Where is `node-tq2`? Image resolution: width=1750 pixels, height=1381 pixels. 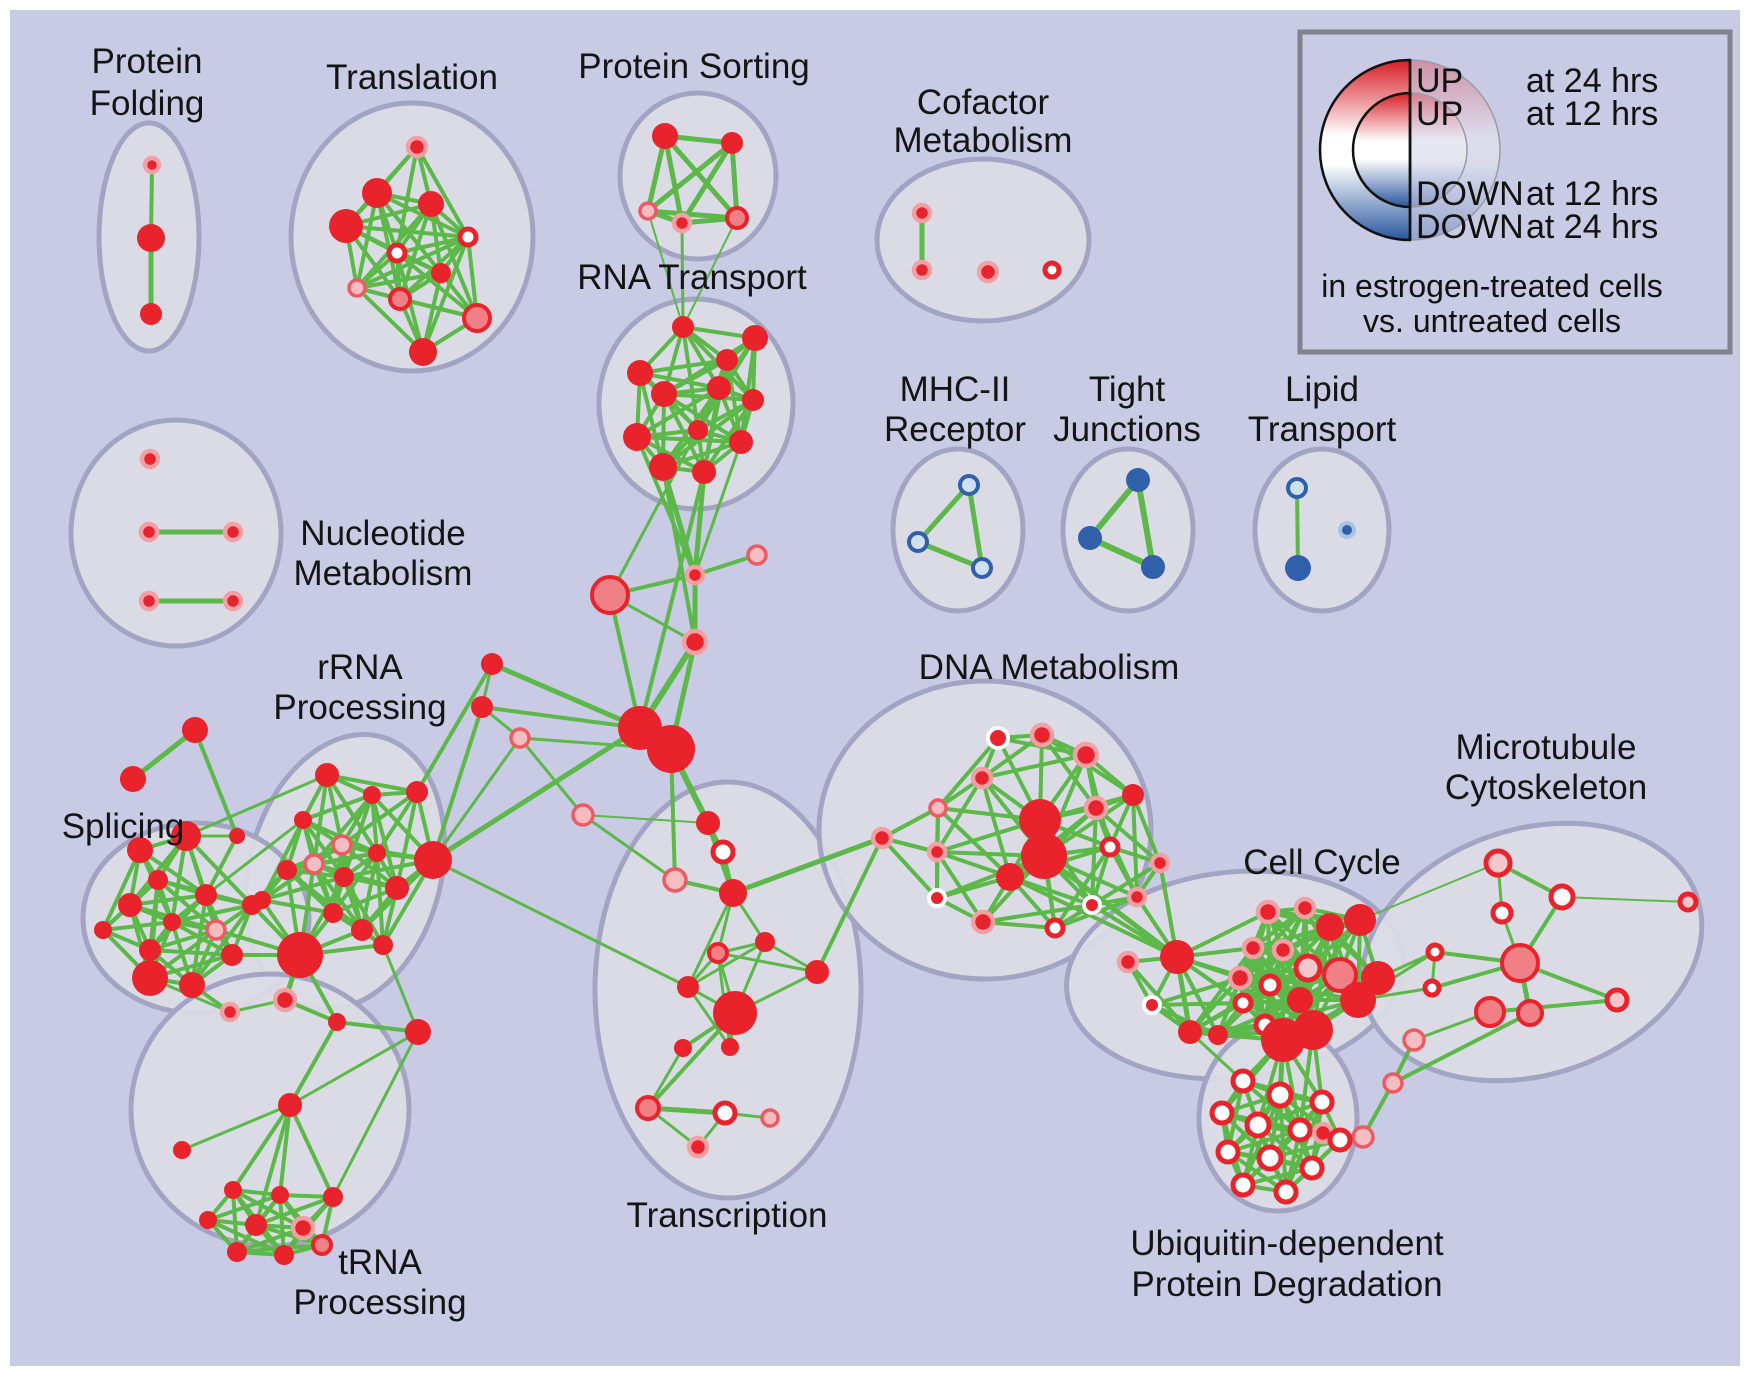
node-tq2 is located at coordinates (280, 1195).